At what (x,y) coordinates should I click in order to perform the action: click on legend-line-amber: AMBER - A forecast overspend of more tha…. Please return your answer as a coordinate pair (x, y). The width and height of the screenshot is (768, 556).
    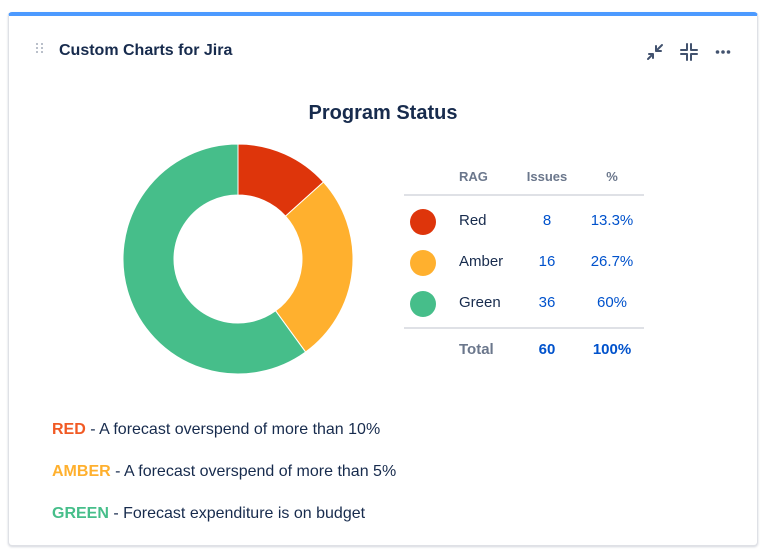
    Looking at the image, I should click on (224, 481).